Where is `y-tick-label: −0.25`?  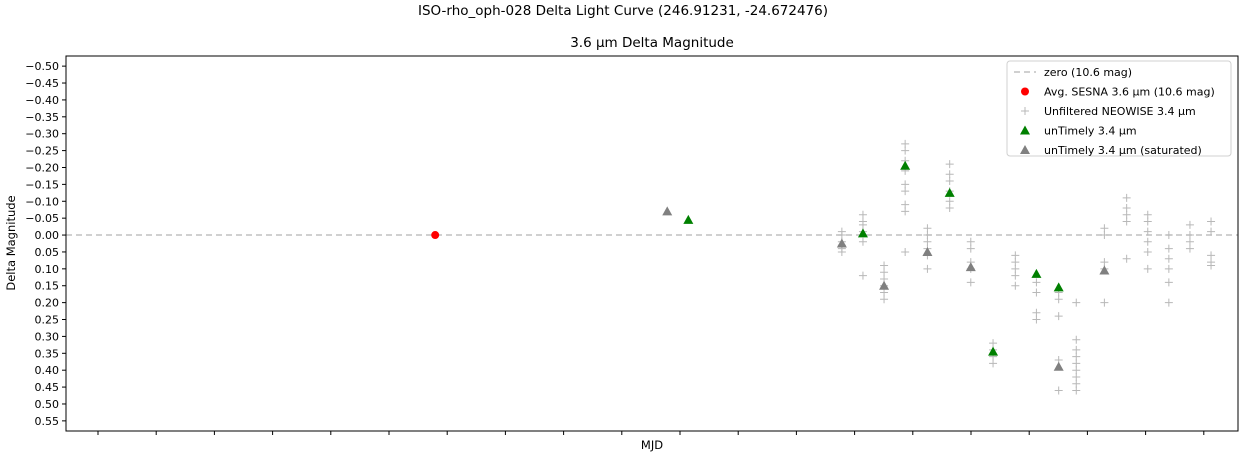 y-tick-label: −0.25 is located at coordinates (42, 151).